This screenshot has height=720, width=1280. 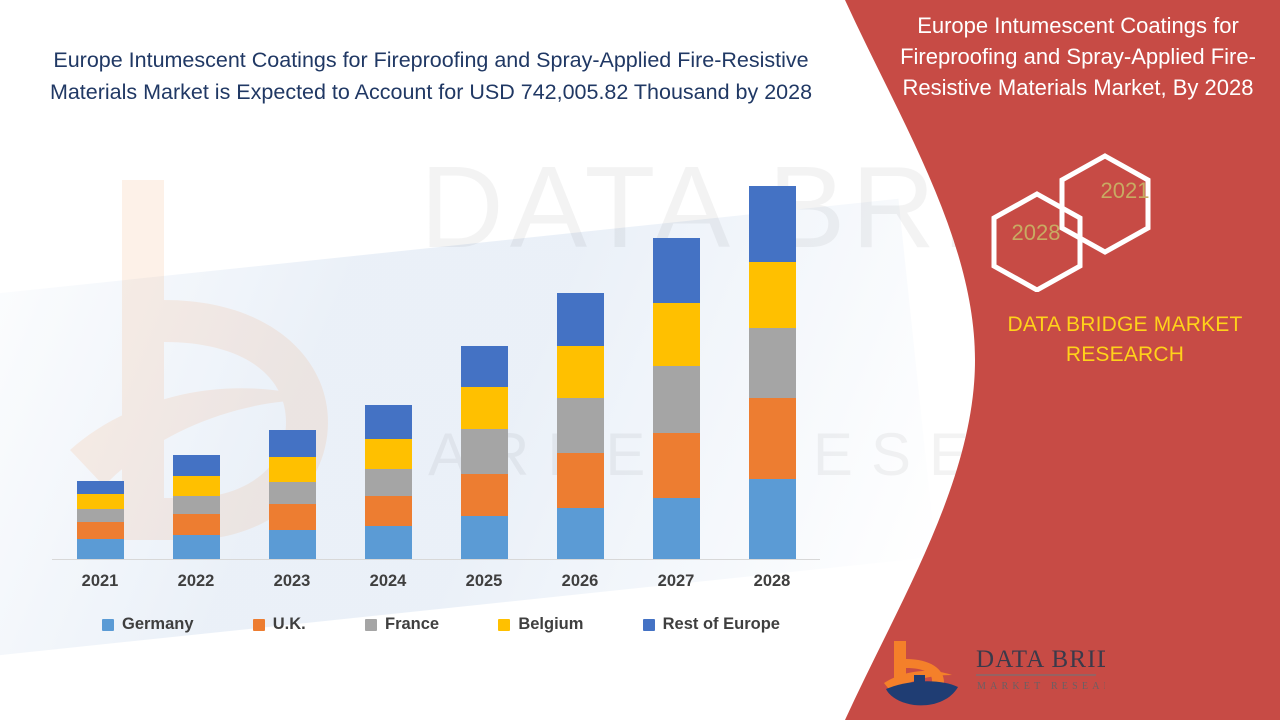 I want to click on bar-column-2026, so click(x=580, y=364).